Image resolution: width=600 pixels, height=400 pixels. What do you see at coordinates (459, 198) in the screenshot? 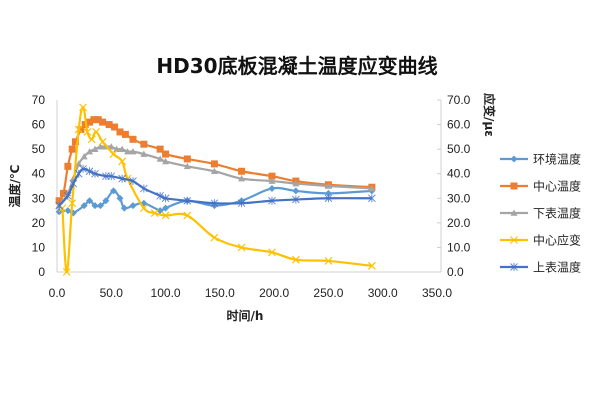
I see `y2-tick-label: 30.0` at bounding box center [459, 198].